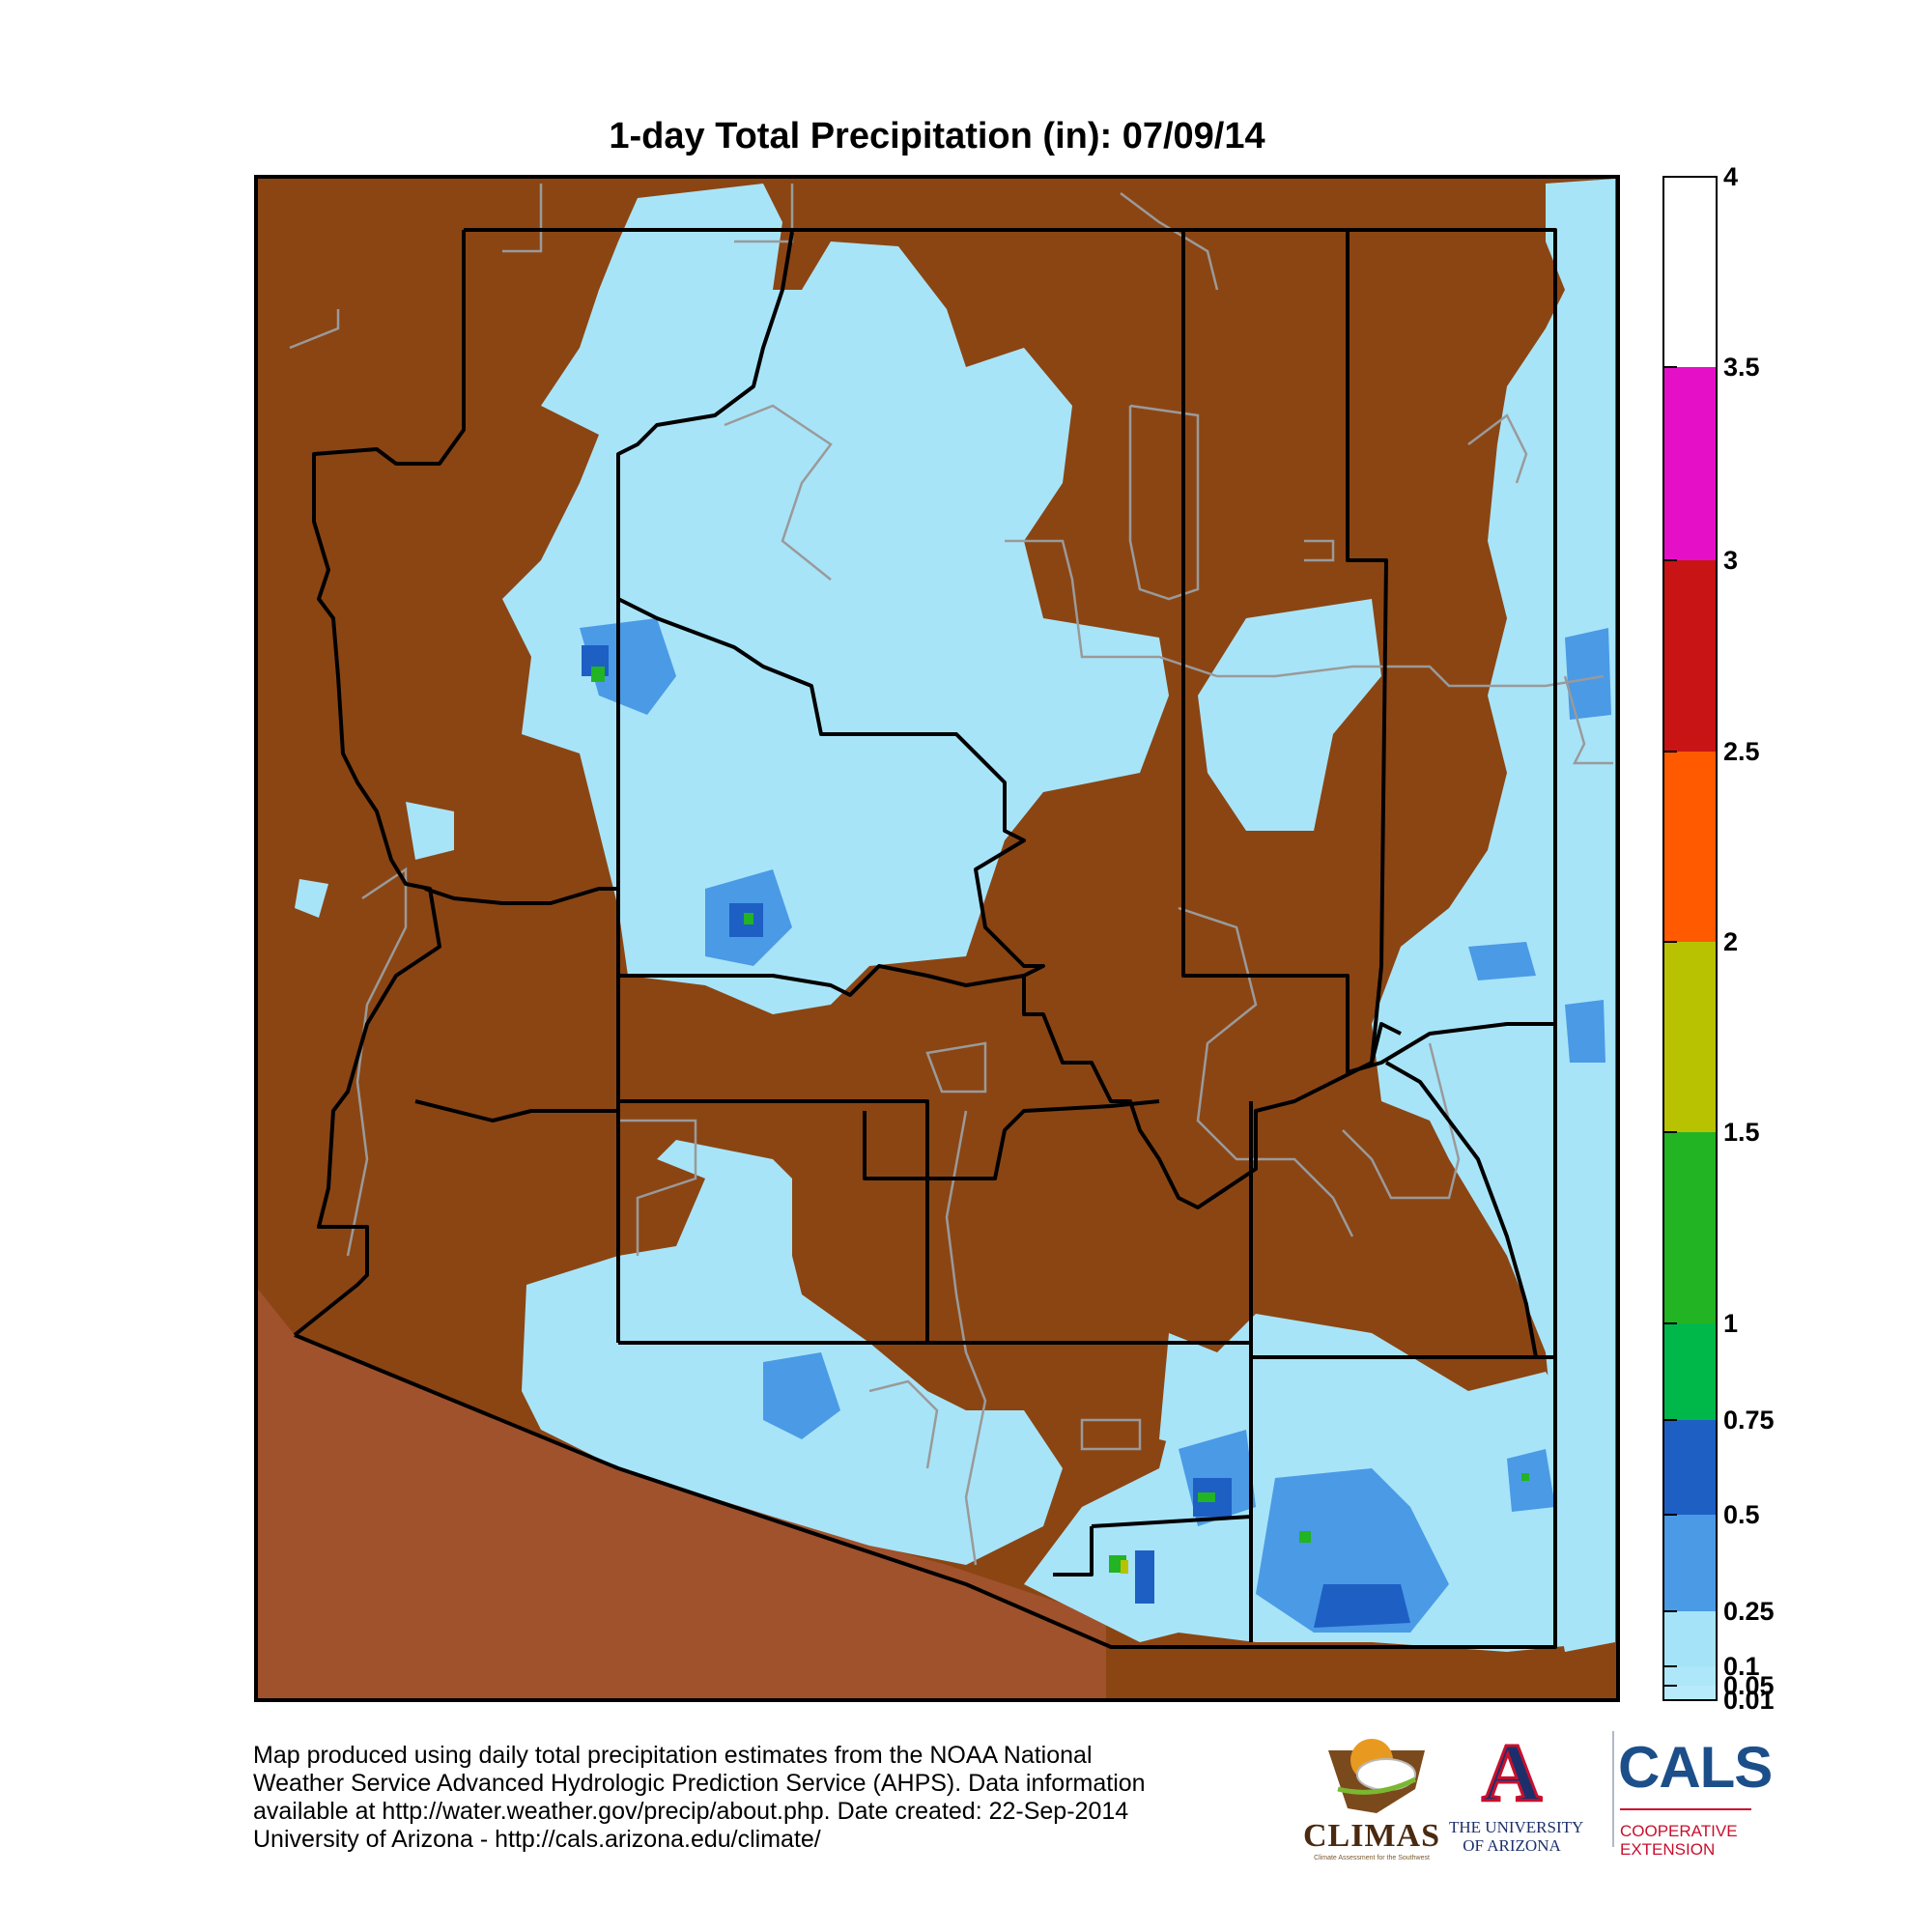 The height and width of the screenshot is (1932, 1932). Describe the element at coordinates (1695, 1767) in the screenshot. I see `cals-wordmark: CALS` at that location.